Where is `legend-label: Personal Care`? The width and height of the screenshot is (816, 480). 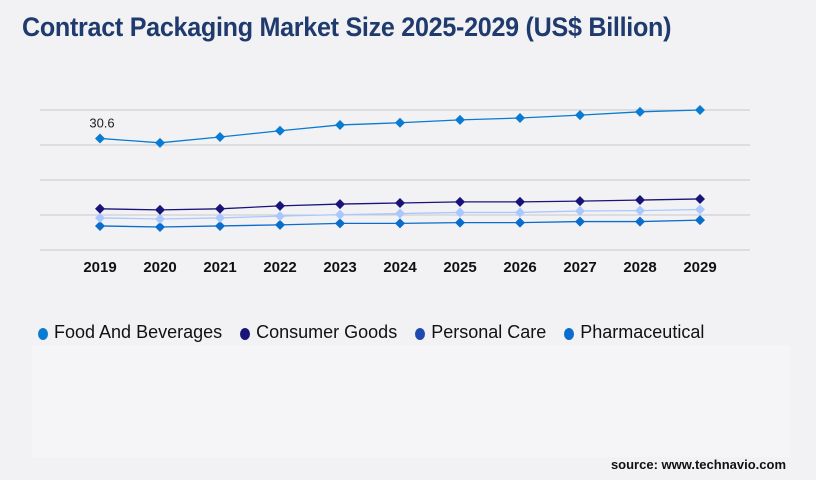
legend-label: Personal Care is located at coordinates (489, 332).